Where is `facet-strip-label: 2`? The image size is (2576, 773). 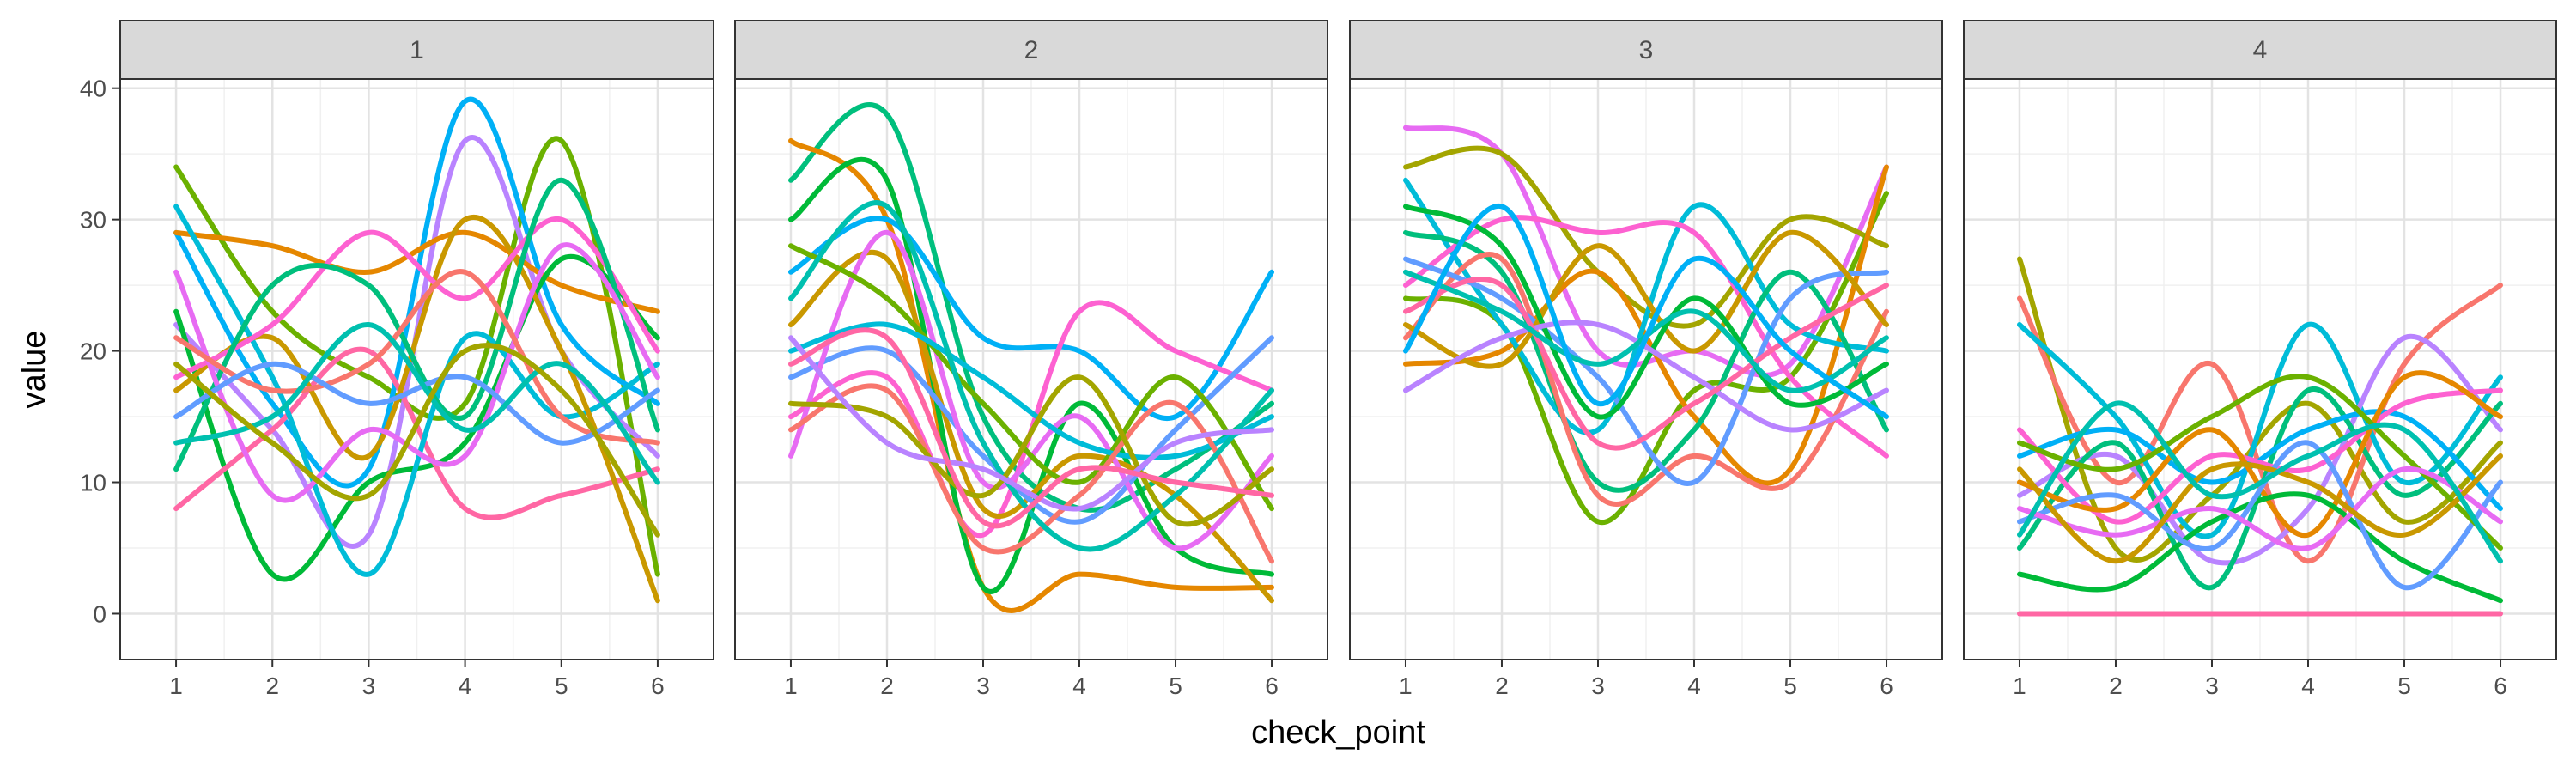
facet-strip-label: 2 is located at coordinates (1031, 50).